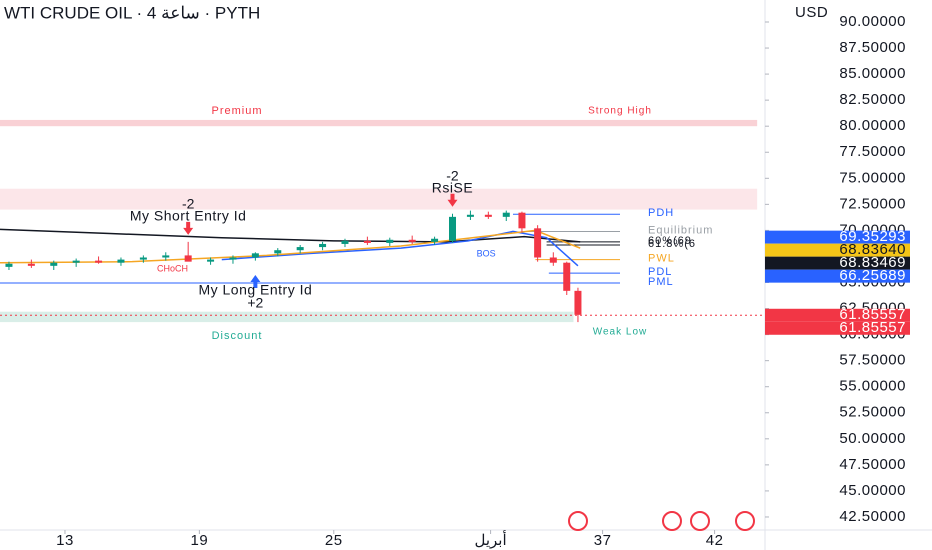 This screenshot has width=932, height=550. Describe the element at coordinates (872, 490) in the screenshot. I see `y-tick-label: 45.00000` at that location.